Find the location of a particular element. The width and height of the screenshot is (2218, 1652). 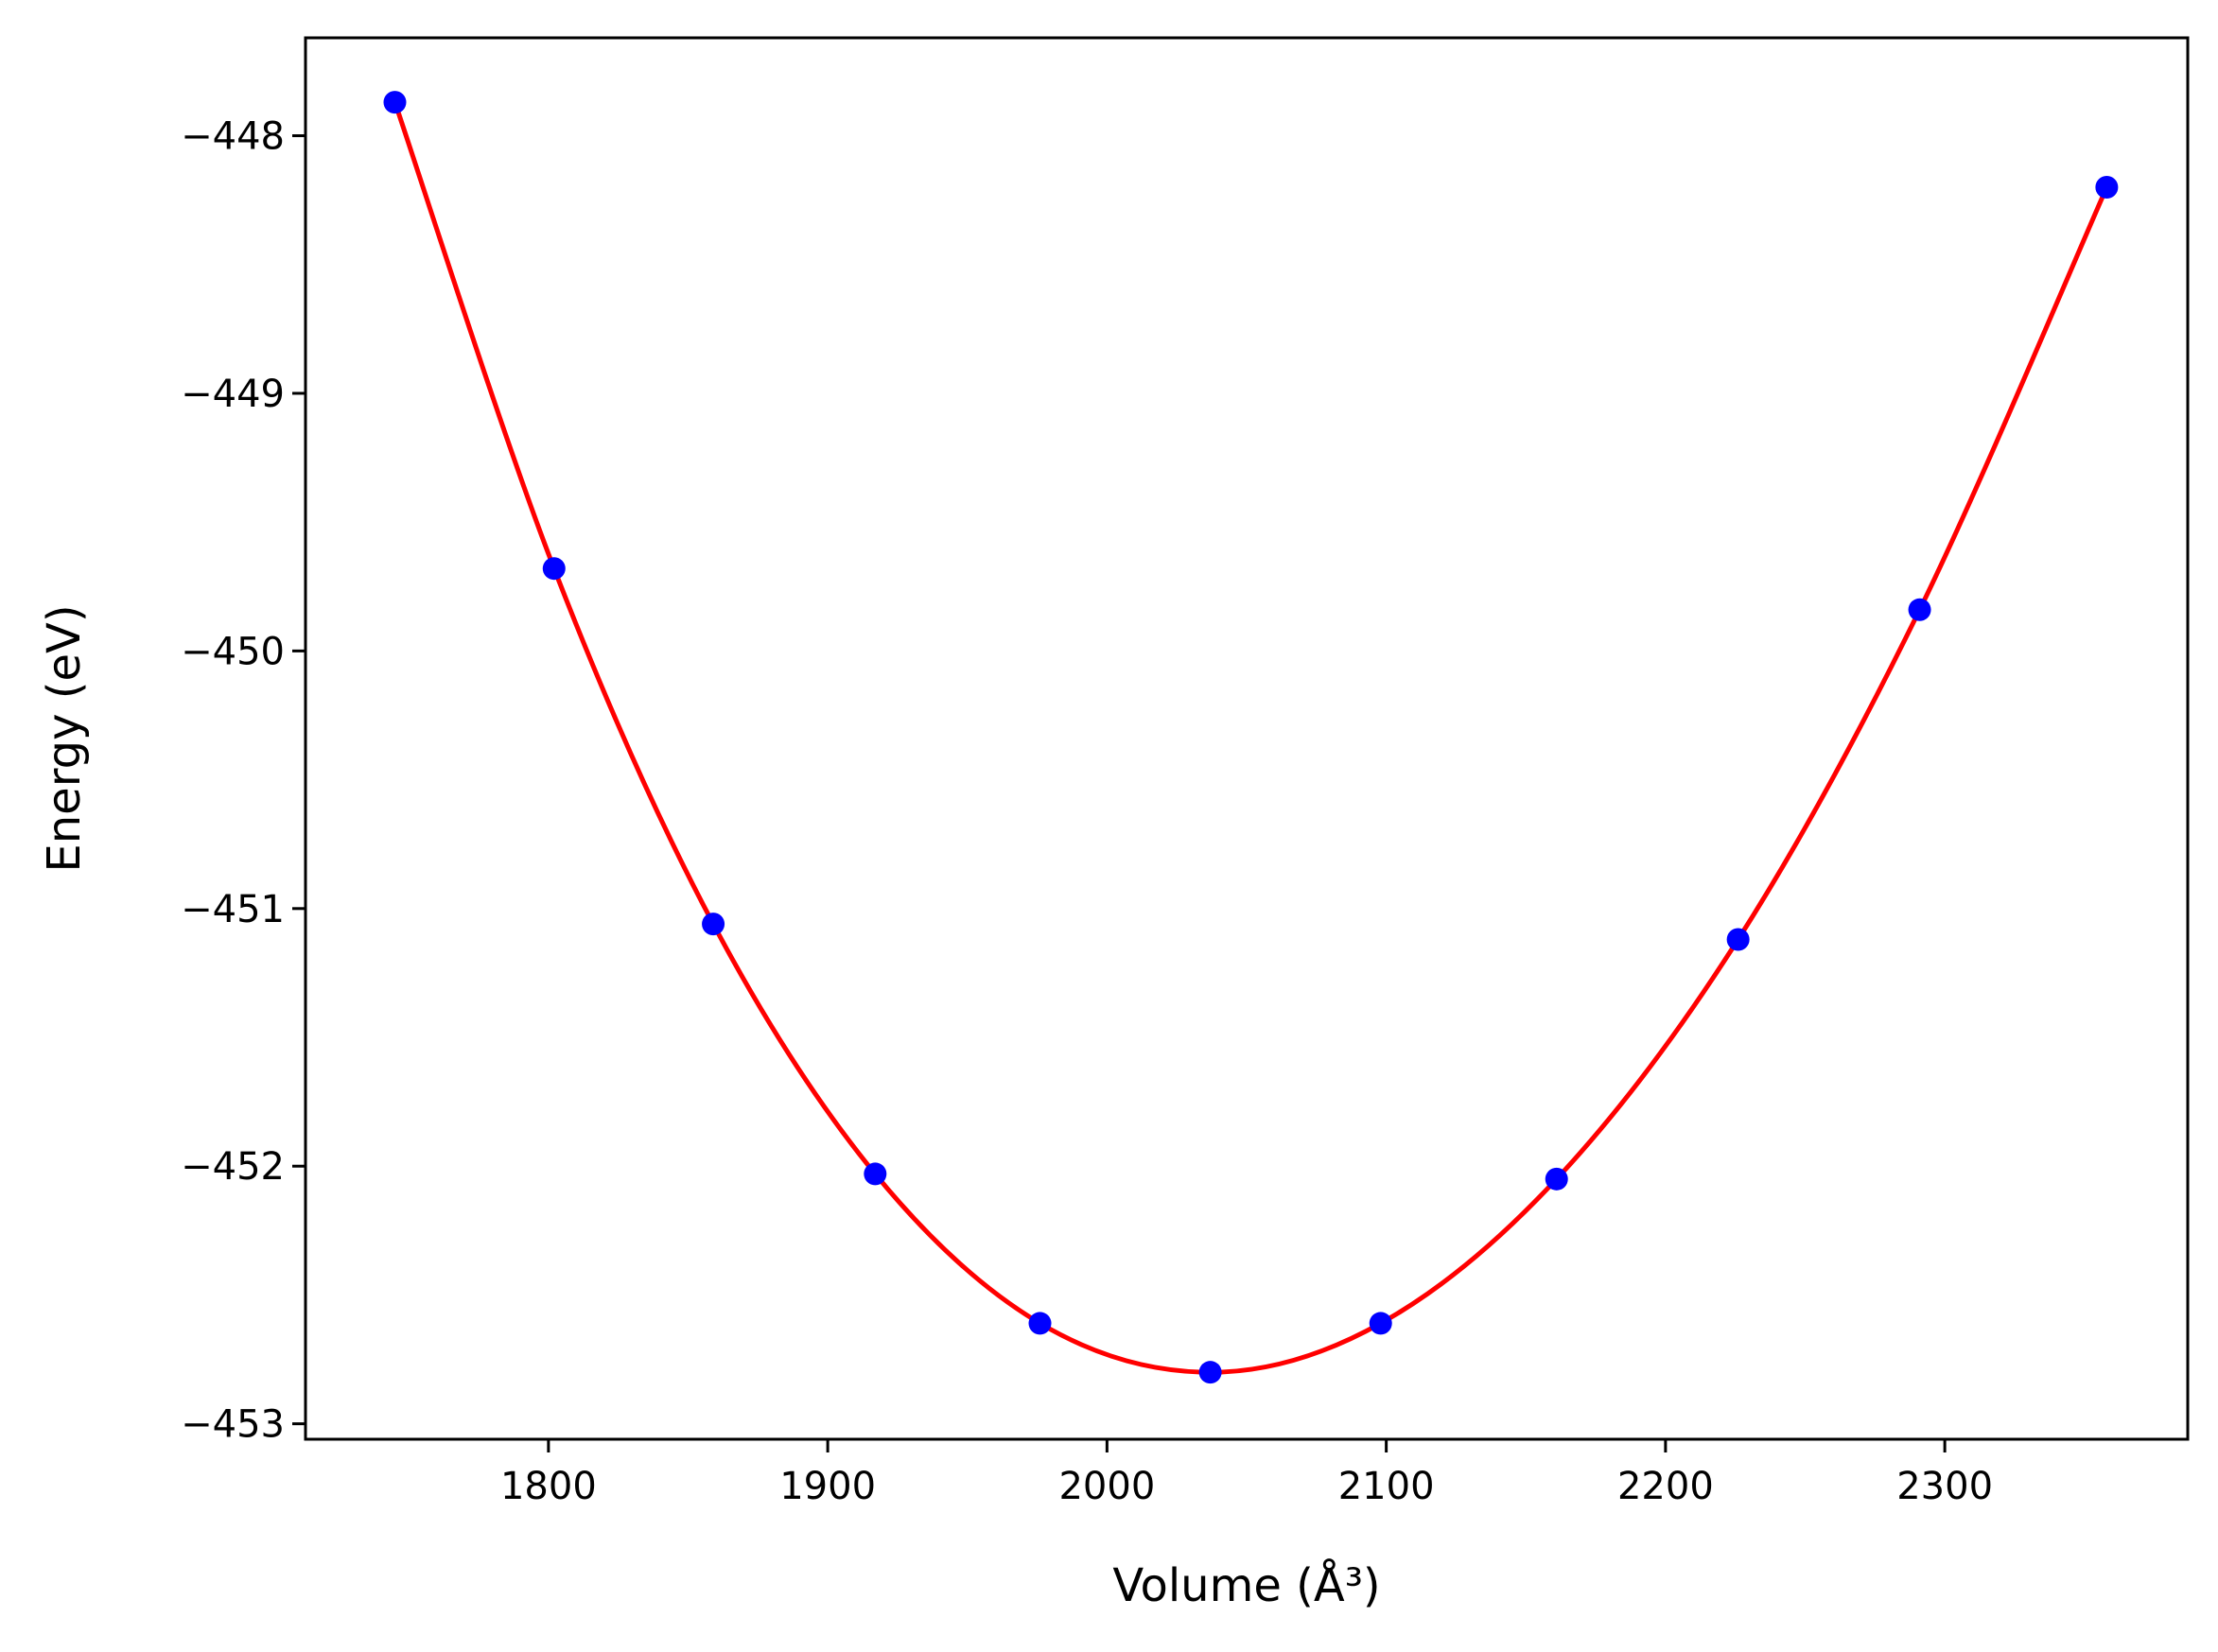

x-tick-label: 1800 is located at coordinates (548, 1487).